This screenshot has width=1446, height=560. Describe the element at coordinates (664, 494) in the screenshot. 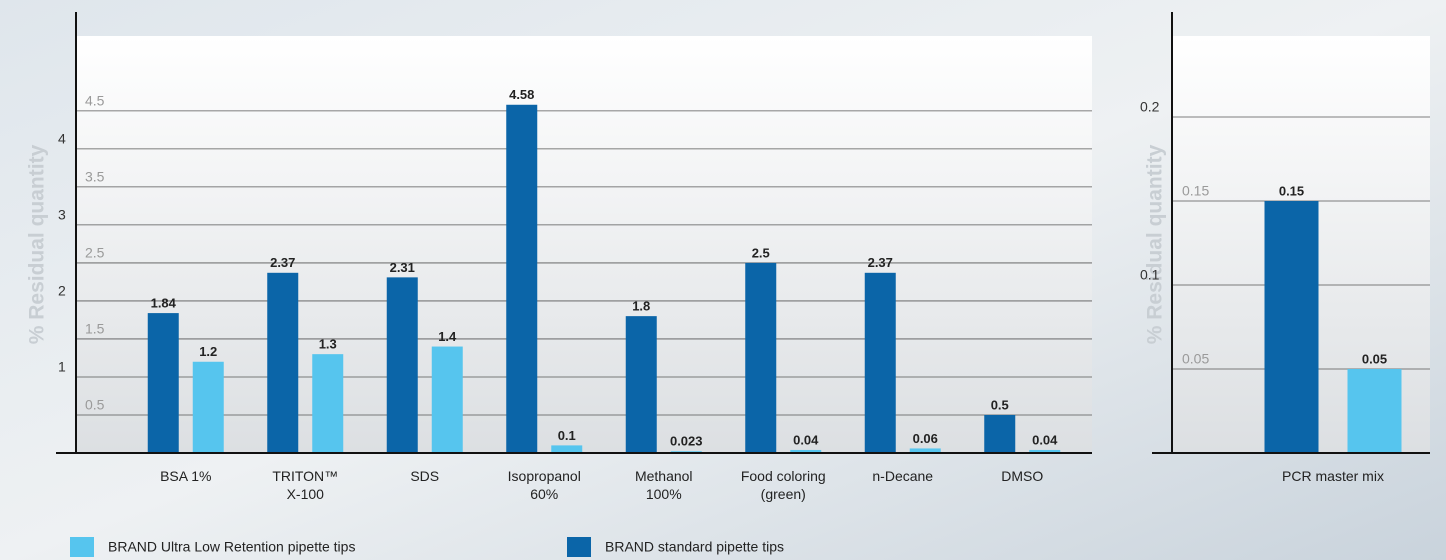

I see `x-tick-label-line: 100%` at that location.